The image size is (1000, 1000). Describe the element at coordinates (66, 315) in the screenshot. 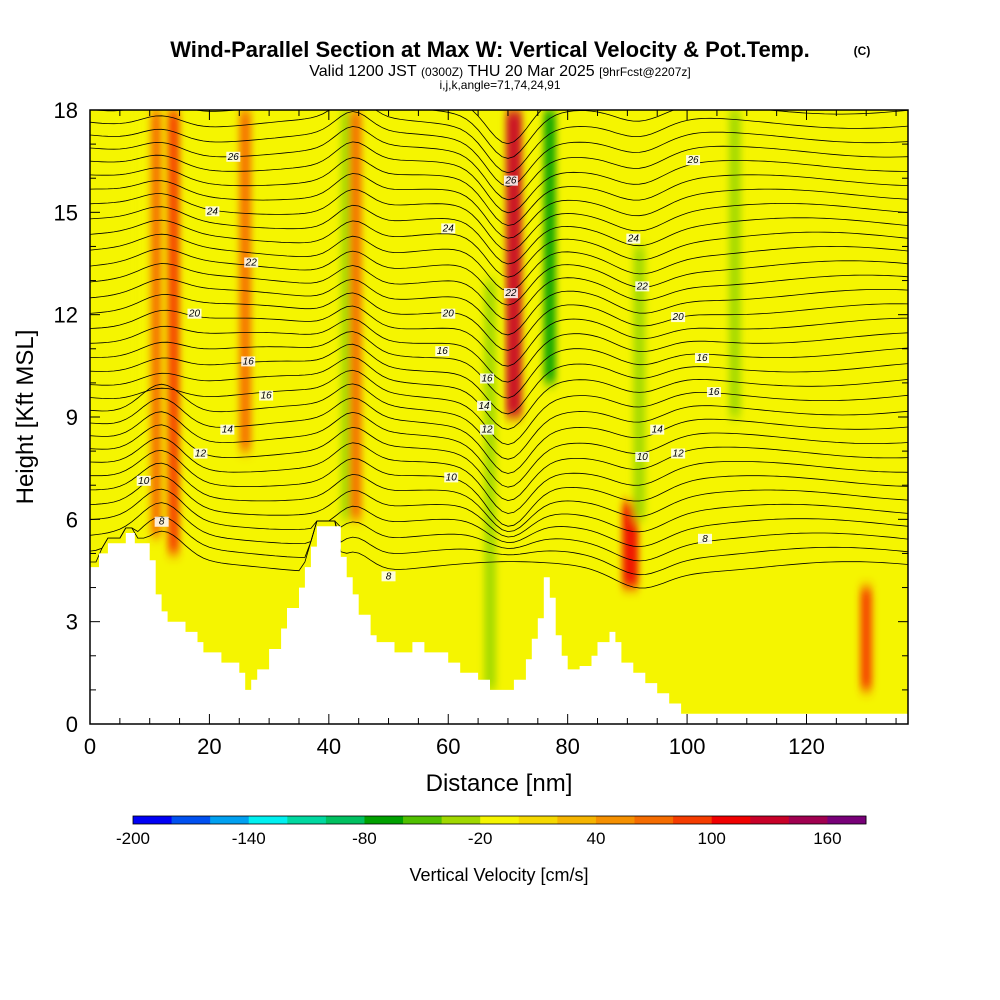

I see `y-tick-label: 12` at that location.